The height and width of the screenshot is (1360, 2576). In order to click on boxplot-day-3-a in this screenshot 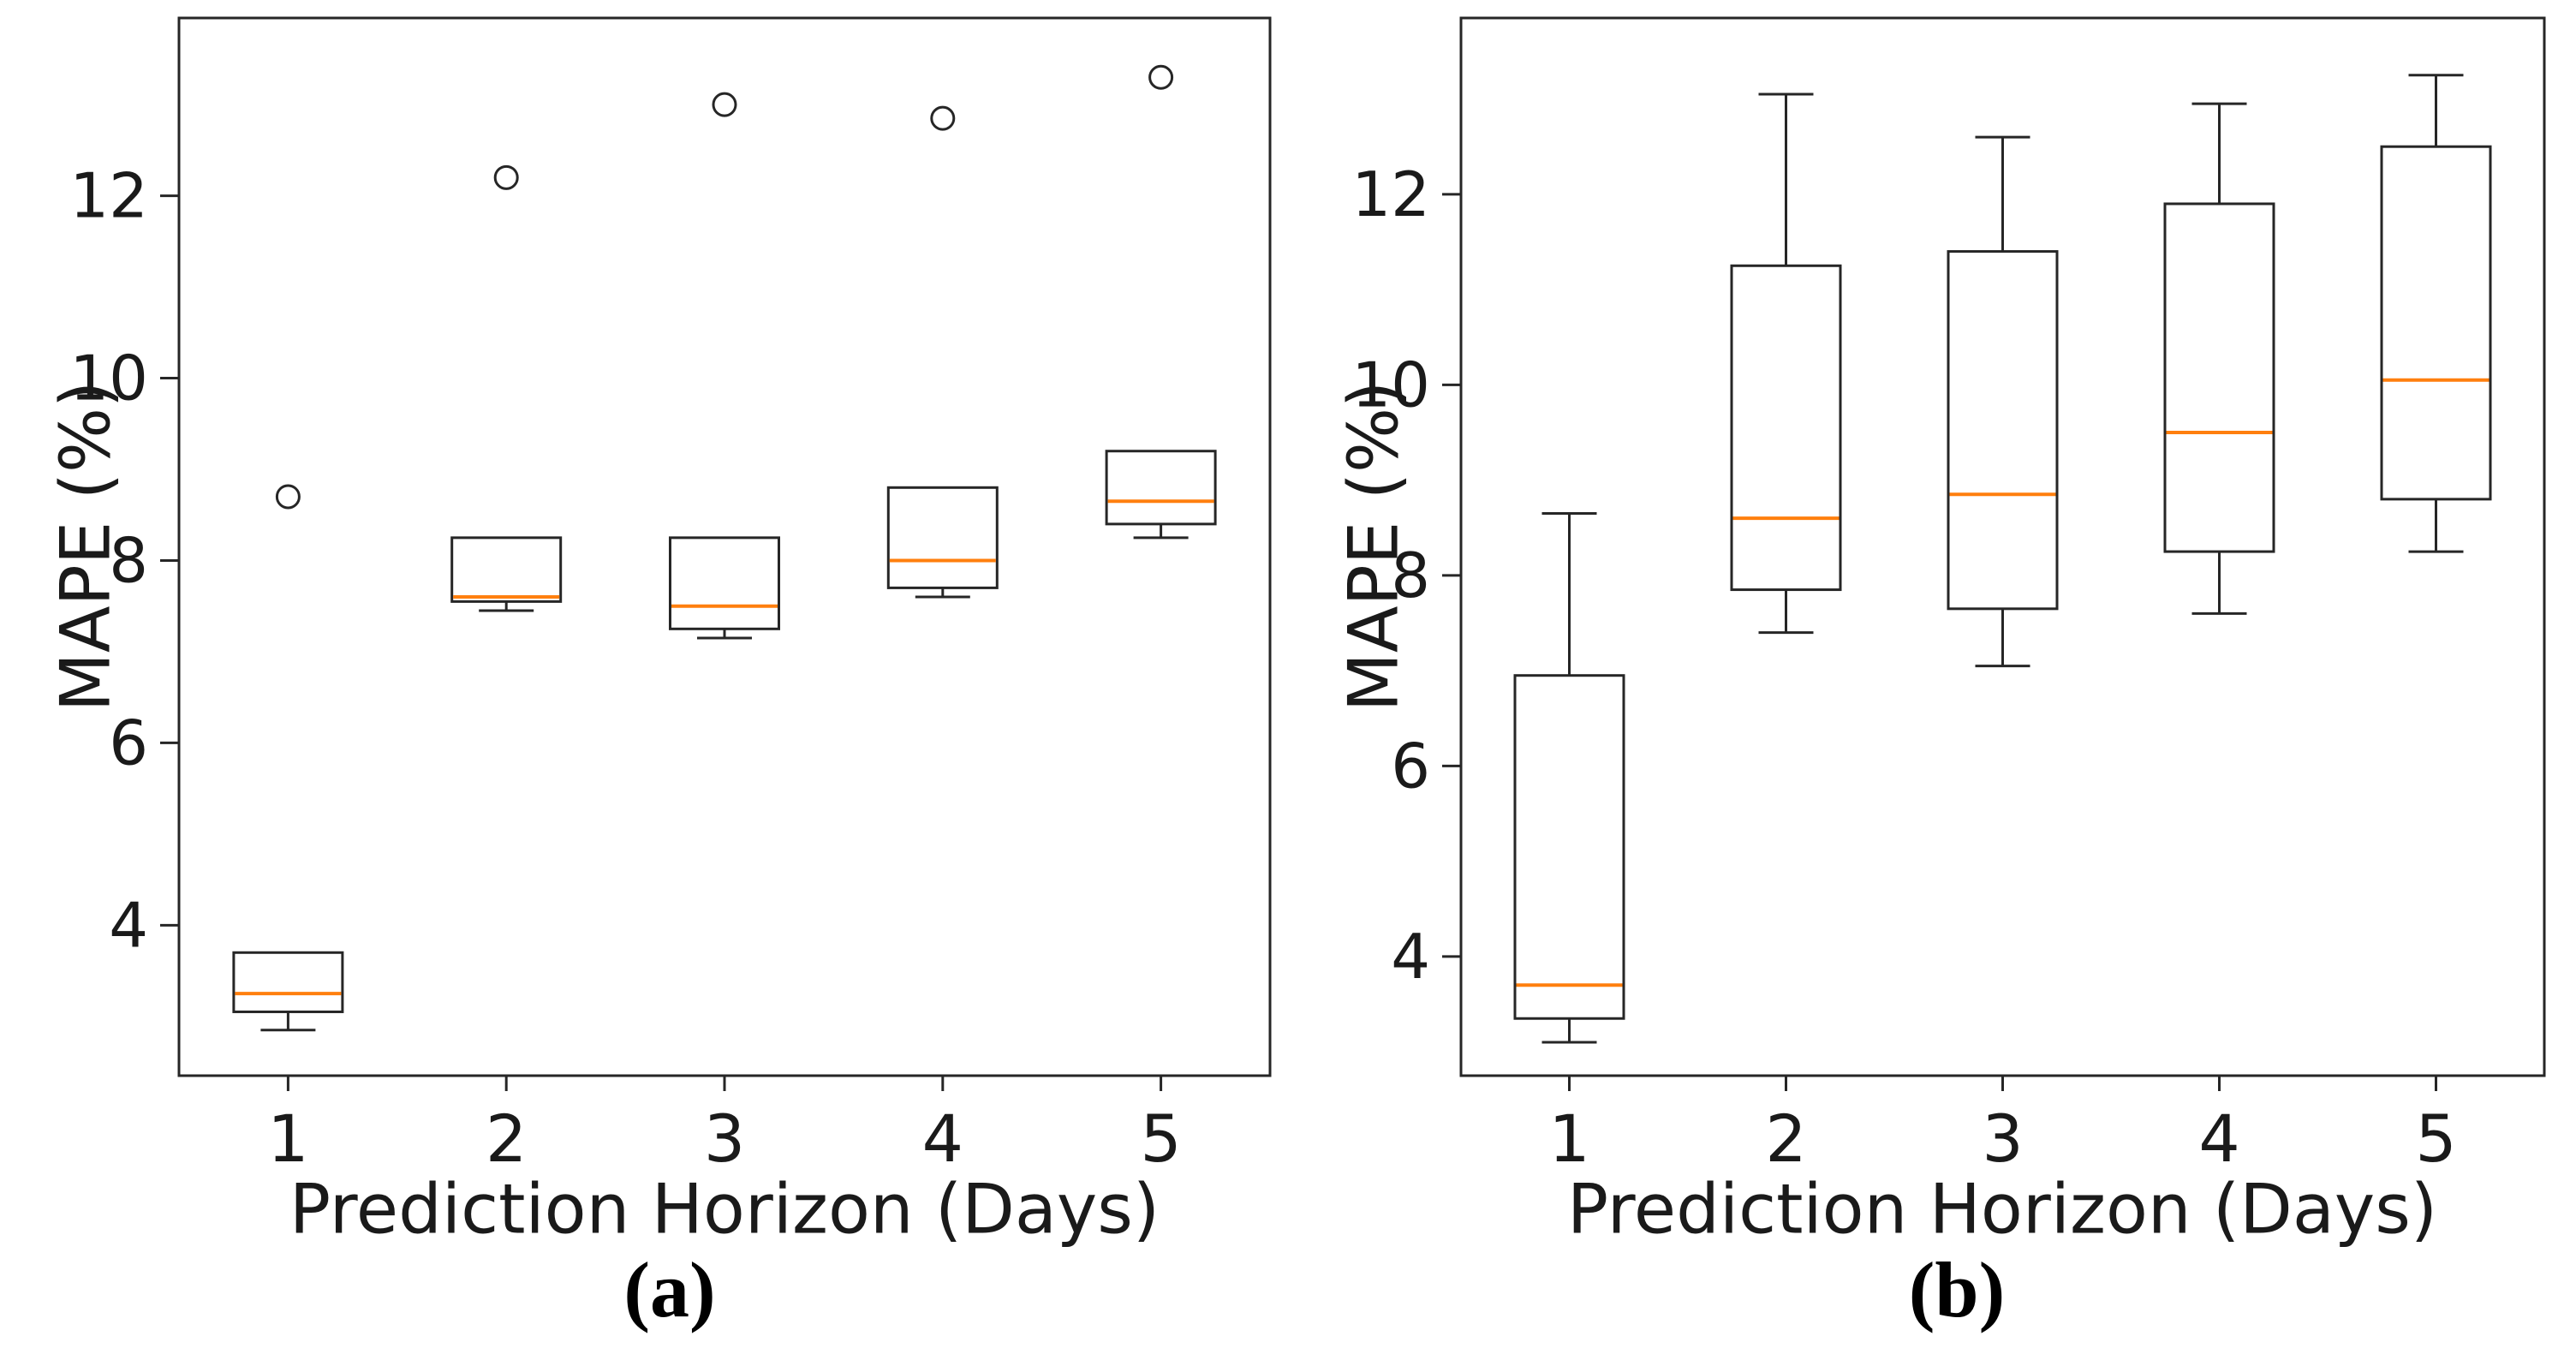, I will do `click(724, 366)`.